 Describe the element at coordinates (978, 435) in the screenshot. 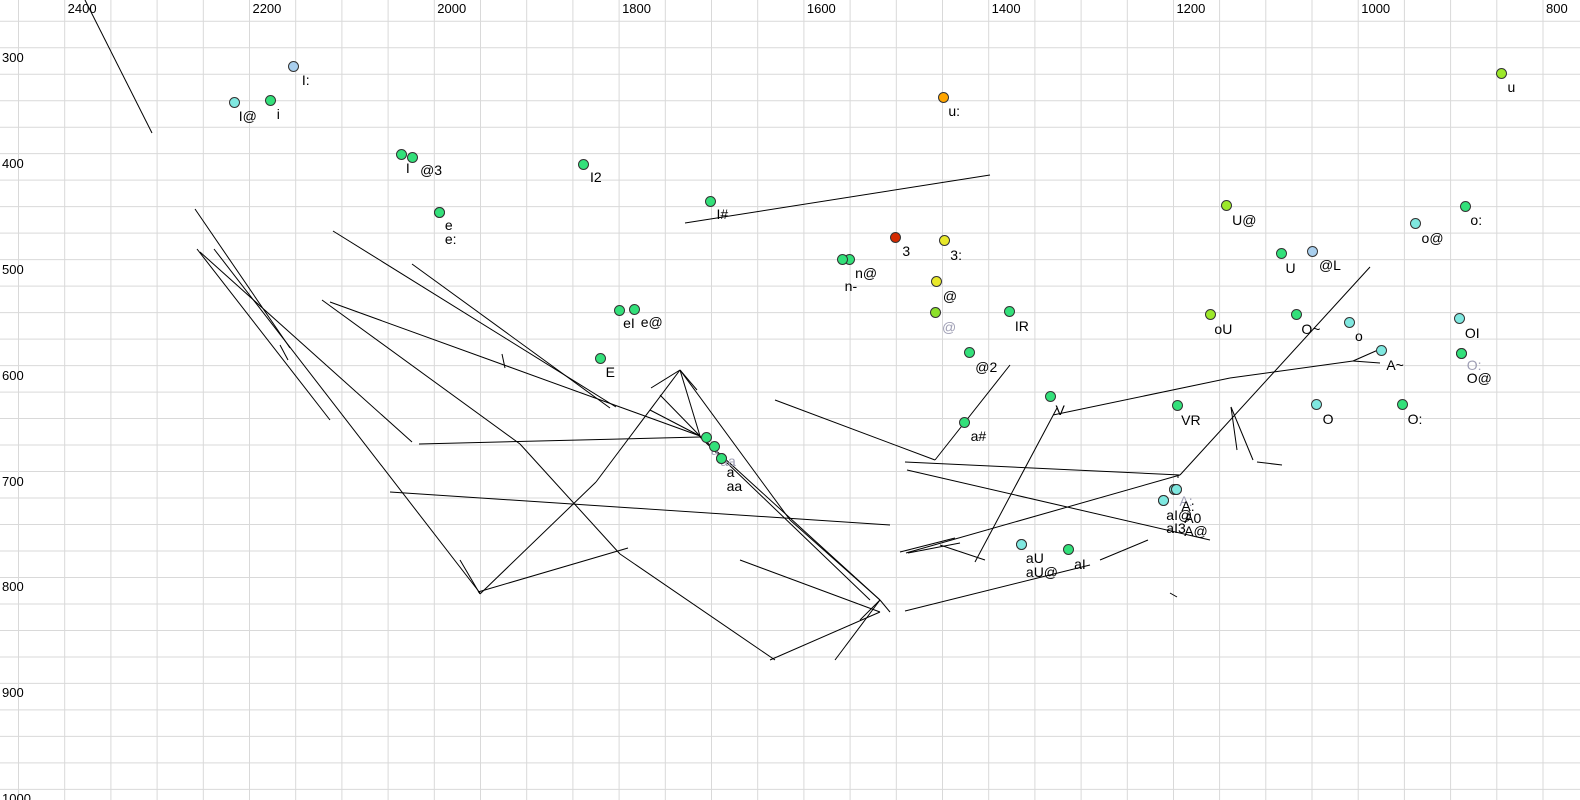

I see `vowel-label: a#` at that location.